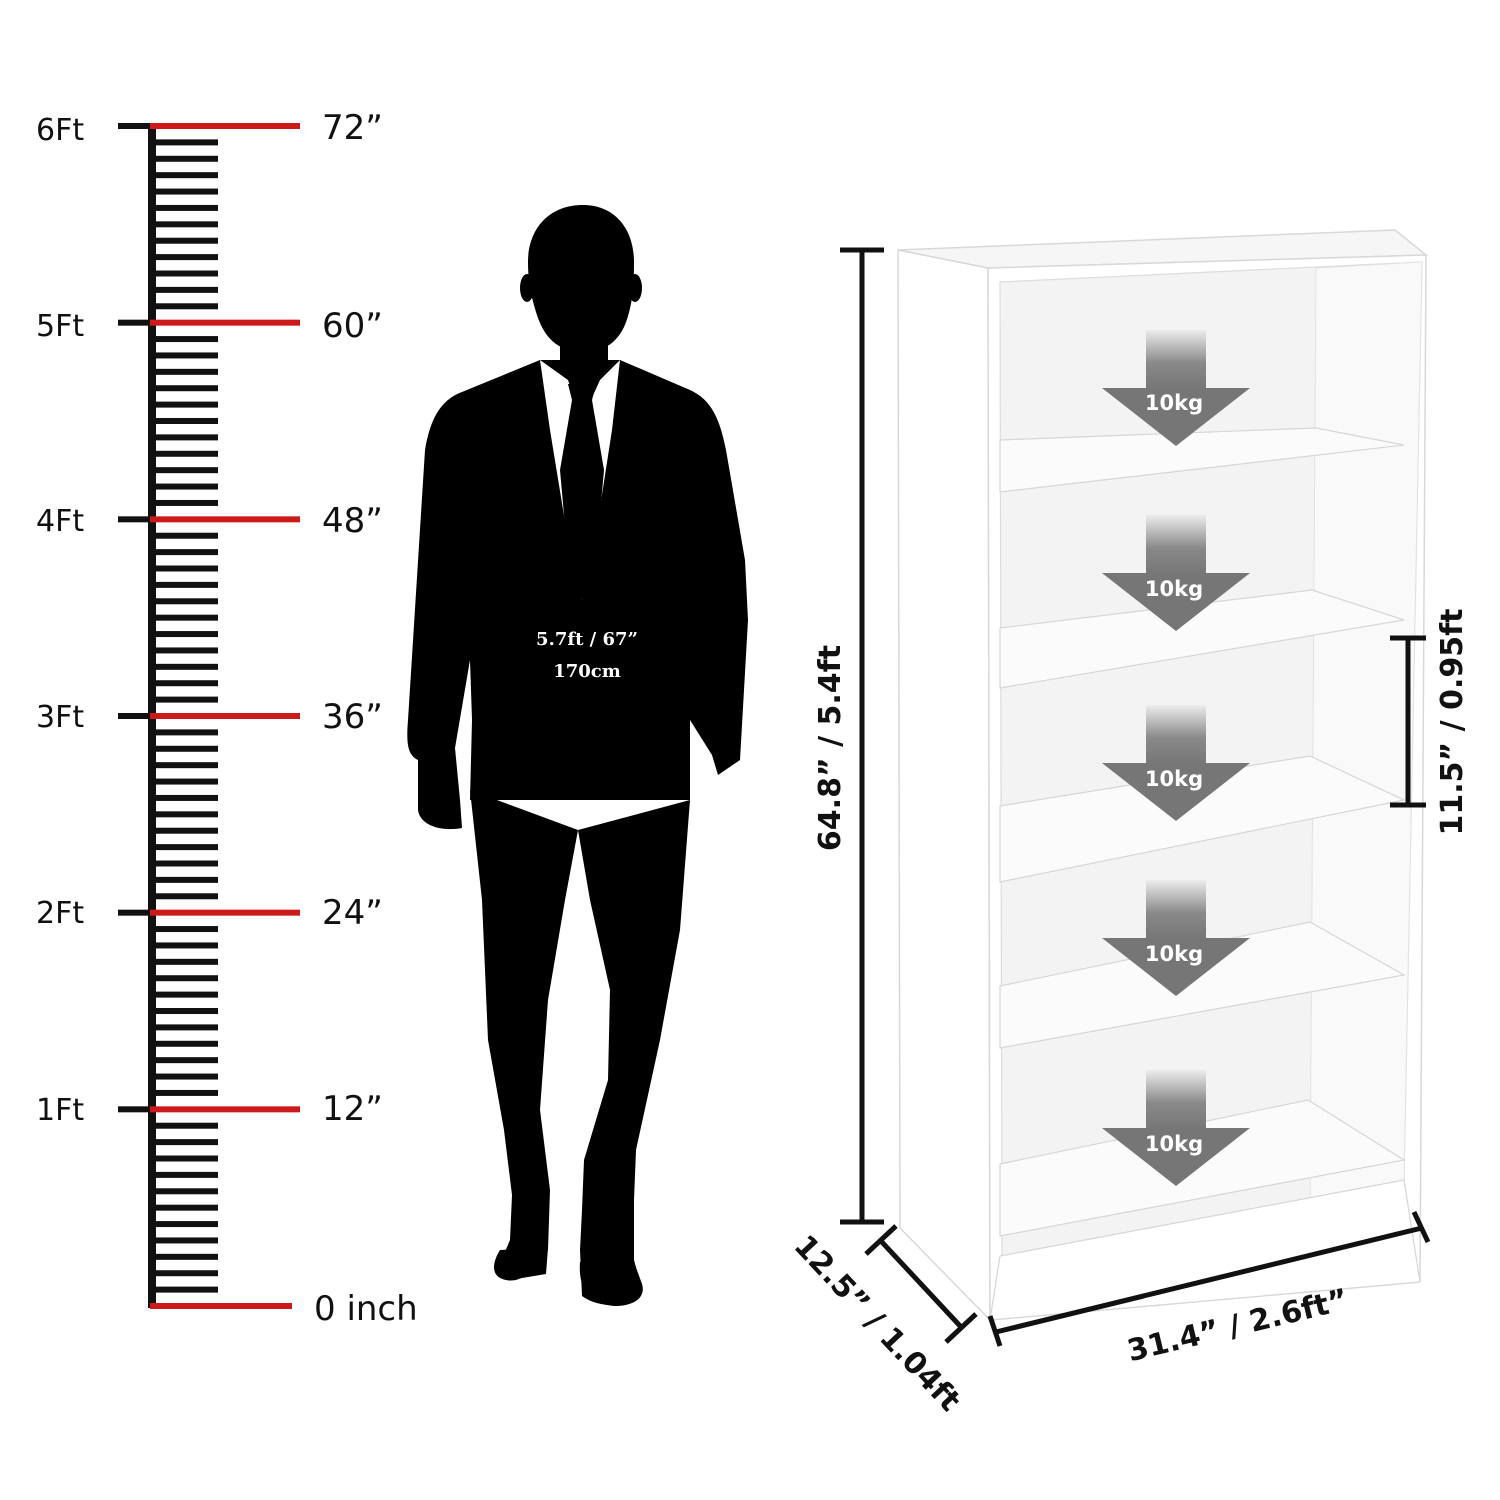  What do you see at coordinates (582, 492) in the screenshot?
I see `person-tie` at bounding box center [582, 492].